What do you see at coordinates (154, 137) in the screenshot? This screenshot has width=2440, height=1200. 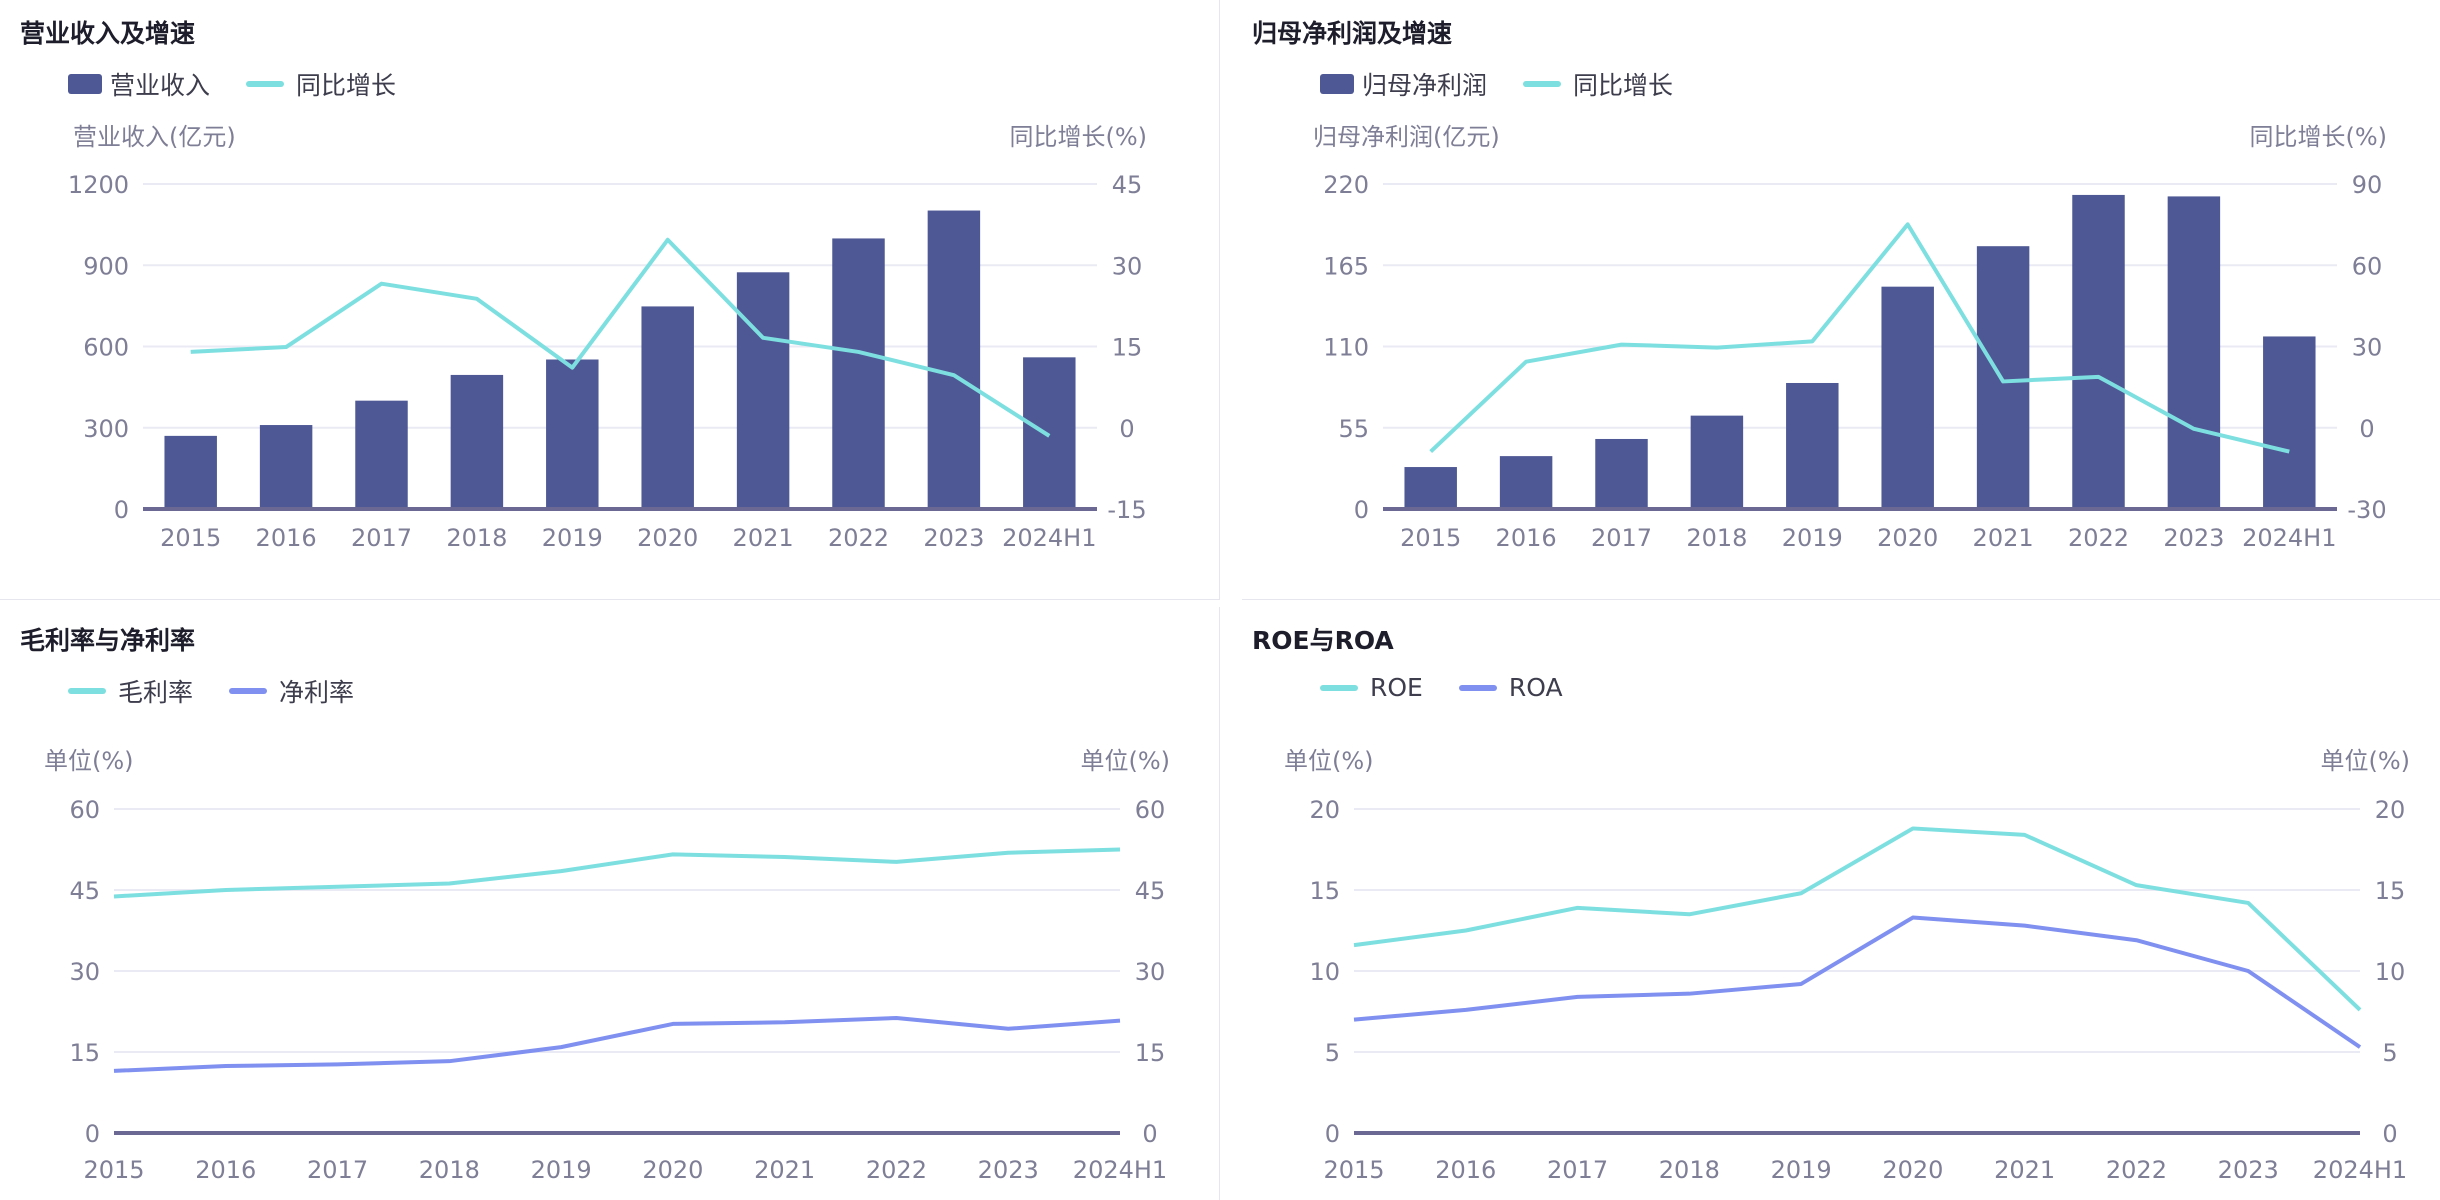 I see `left-axis-label: 营业收入(亿元)` at bounding box center [154, 137].